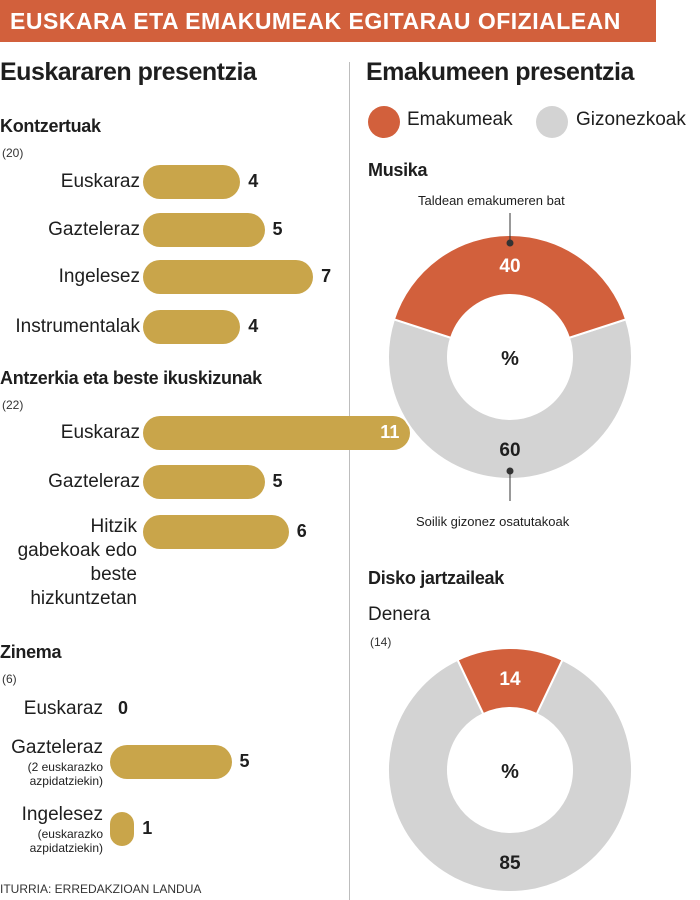 Image resolution: width=700 pixels, height=900 pixels. I want to click on music-women-slice-label: Taldean emakumeren bat, so click(491, 200).